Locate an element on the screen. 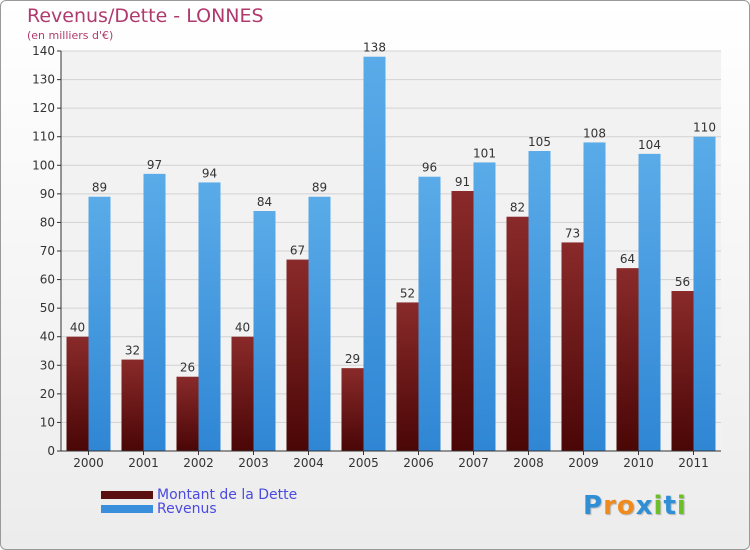  logo-letter: t is located at coordinates (670, 506).